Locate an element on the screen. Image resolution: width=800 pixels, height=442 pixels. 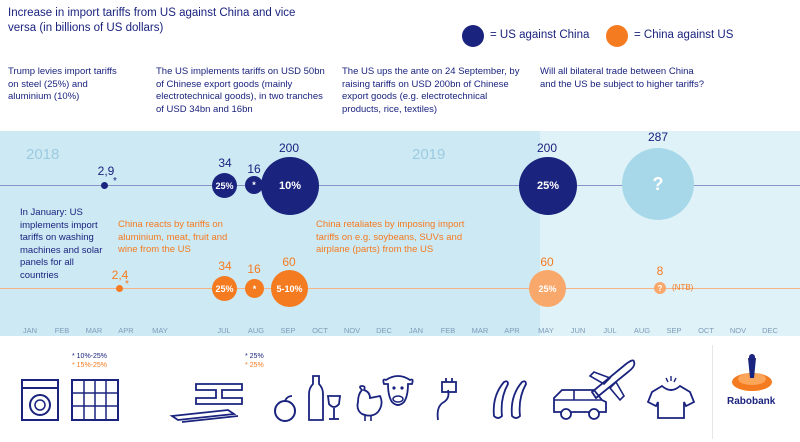
footnote-2-us: * 25% is located at coordinates (254, 356).